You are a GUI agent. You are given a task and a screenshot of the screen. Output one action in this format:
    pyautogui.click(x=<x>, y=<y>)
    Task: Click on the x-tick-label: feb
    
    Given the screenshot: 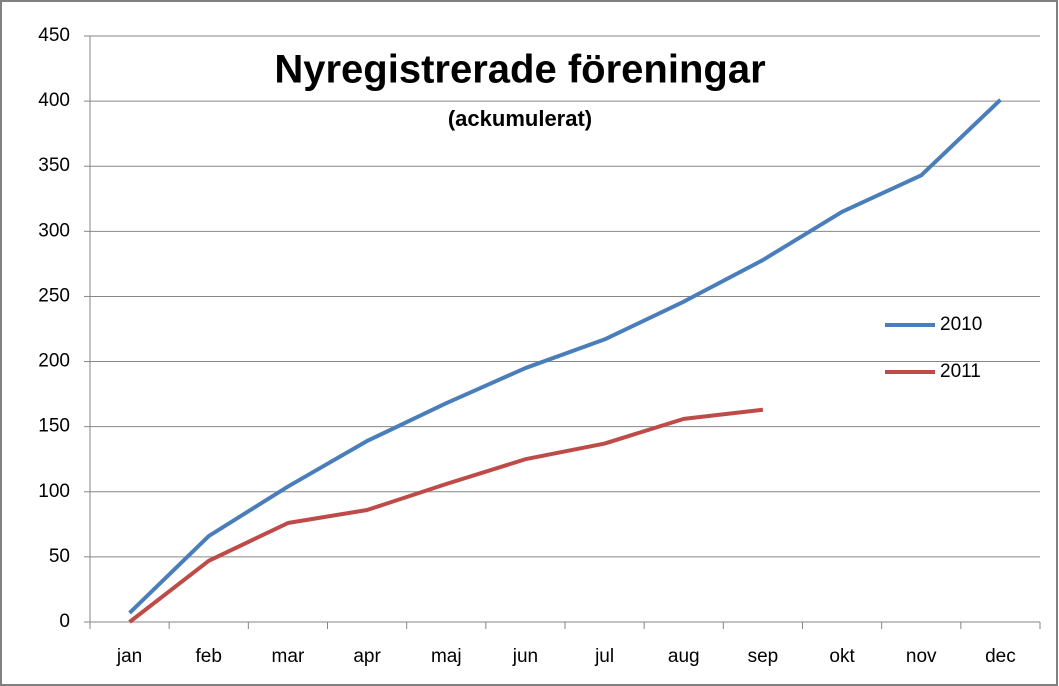 What is the action you would take?
    pyautogui.click(x=209, y=656)
    